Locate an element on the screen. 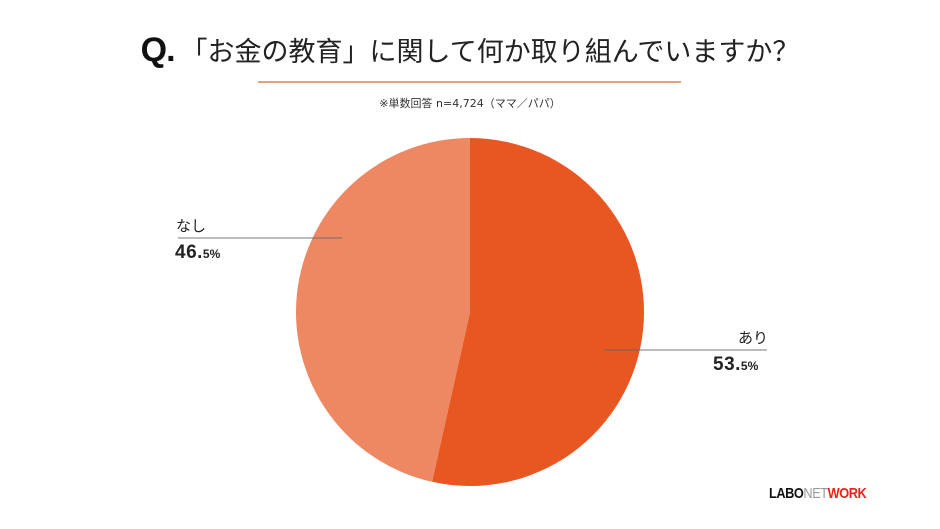  label-no: なし is located at coordinates (191, 226).